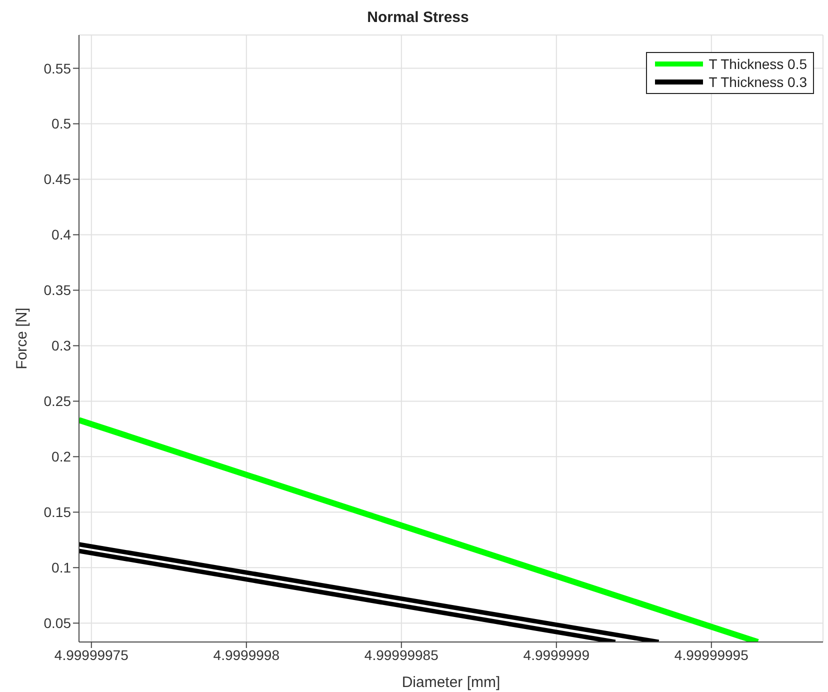 The image size is (828, 692). I want to click on y-tick-label: 0.05, so click(58, 623).